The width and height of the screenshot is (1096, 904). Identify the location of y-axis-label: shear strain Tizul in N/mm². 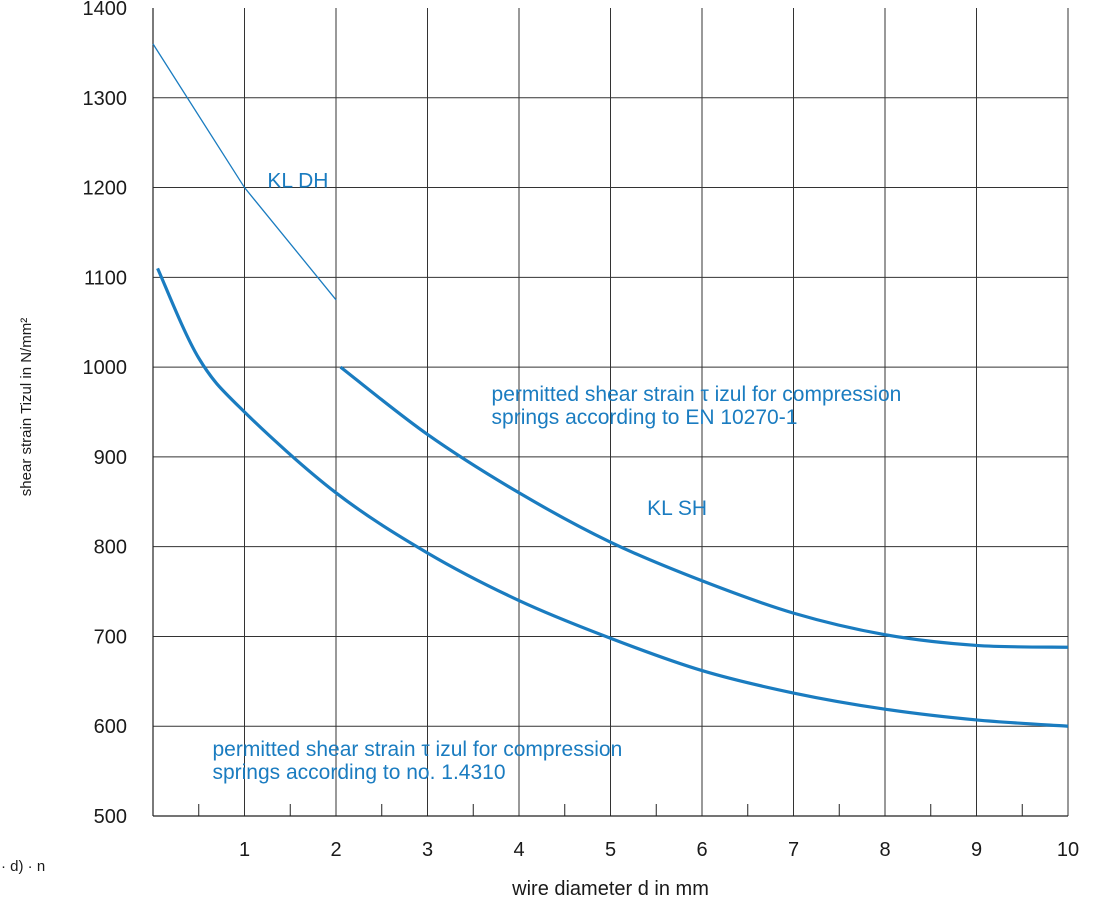
(26, 407).